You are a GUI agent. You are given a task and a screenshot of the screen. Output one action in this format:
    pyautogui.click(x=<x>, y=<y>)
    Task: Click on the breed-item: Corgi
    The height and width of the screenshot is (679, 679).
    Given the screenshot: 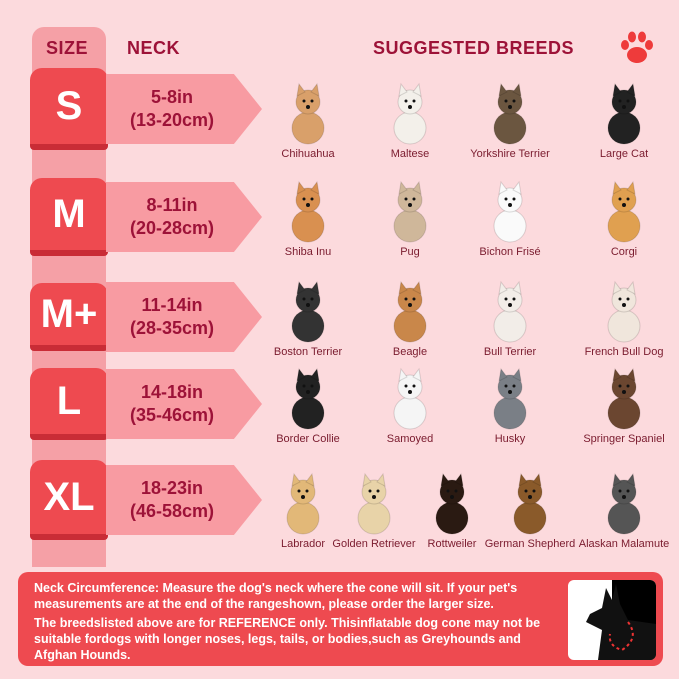 What is the action you would take?
    pyautogui.click(x=624, y=219)
    